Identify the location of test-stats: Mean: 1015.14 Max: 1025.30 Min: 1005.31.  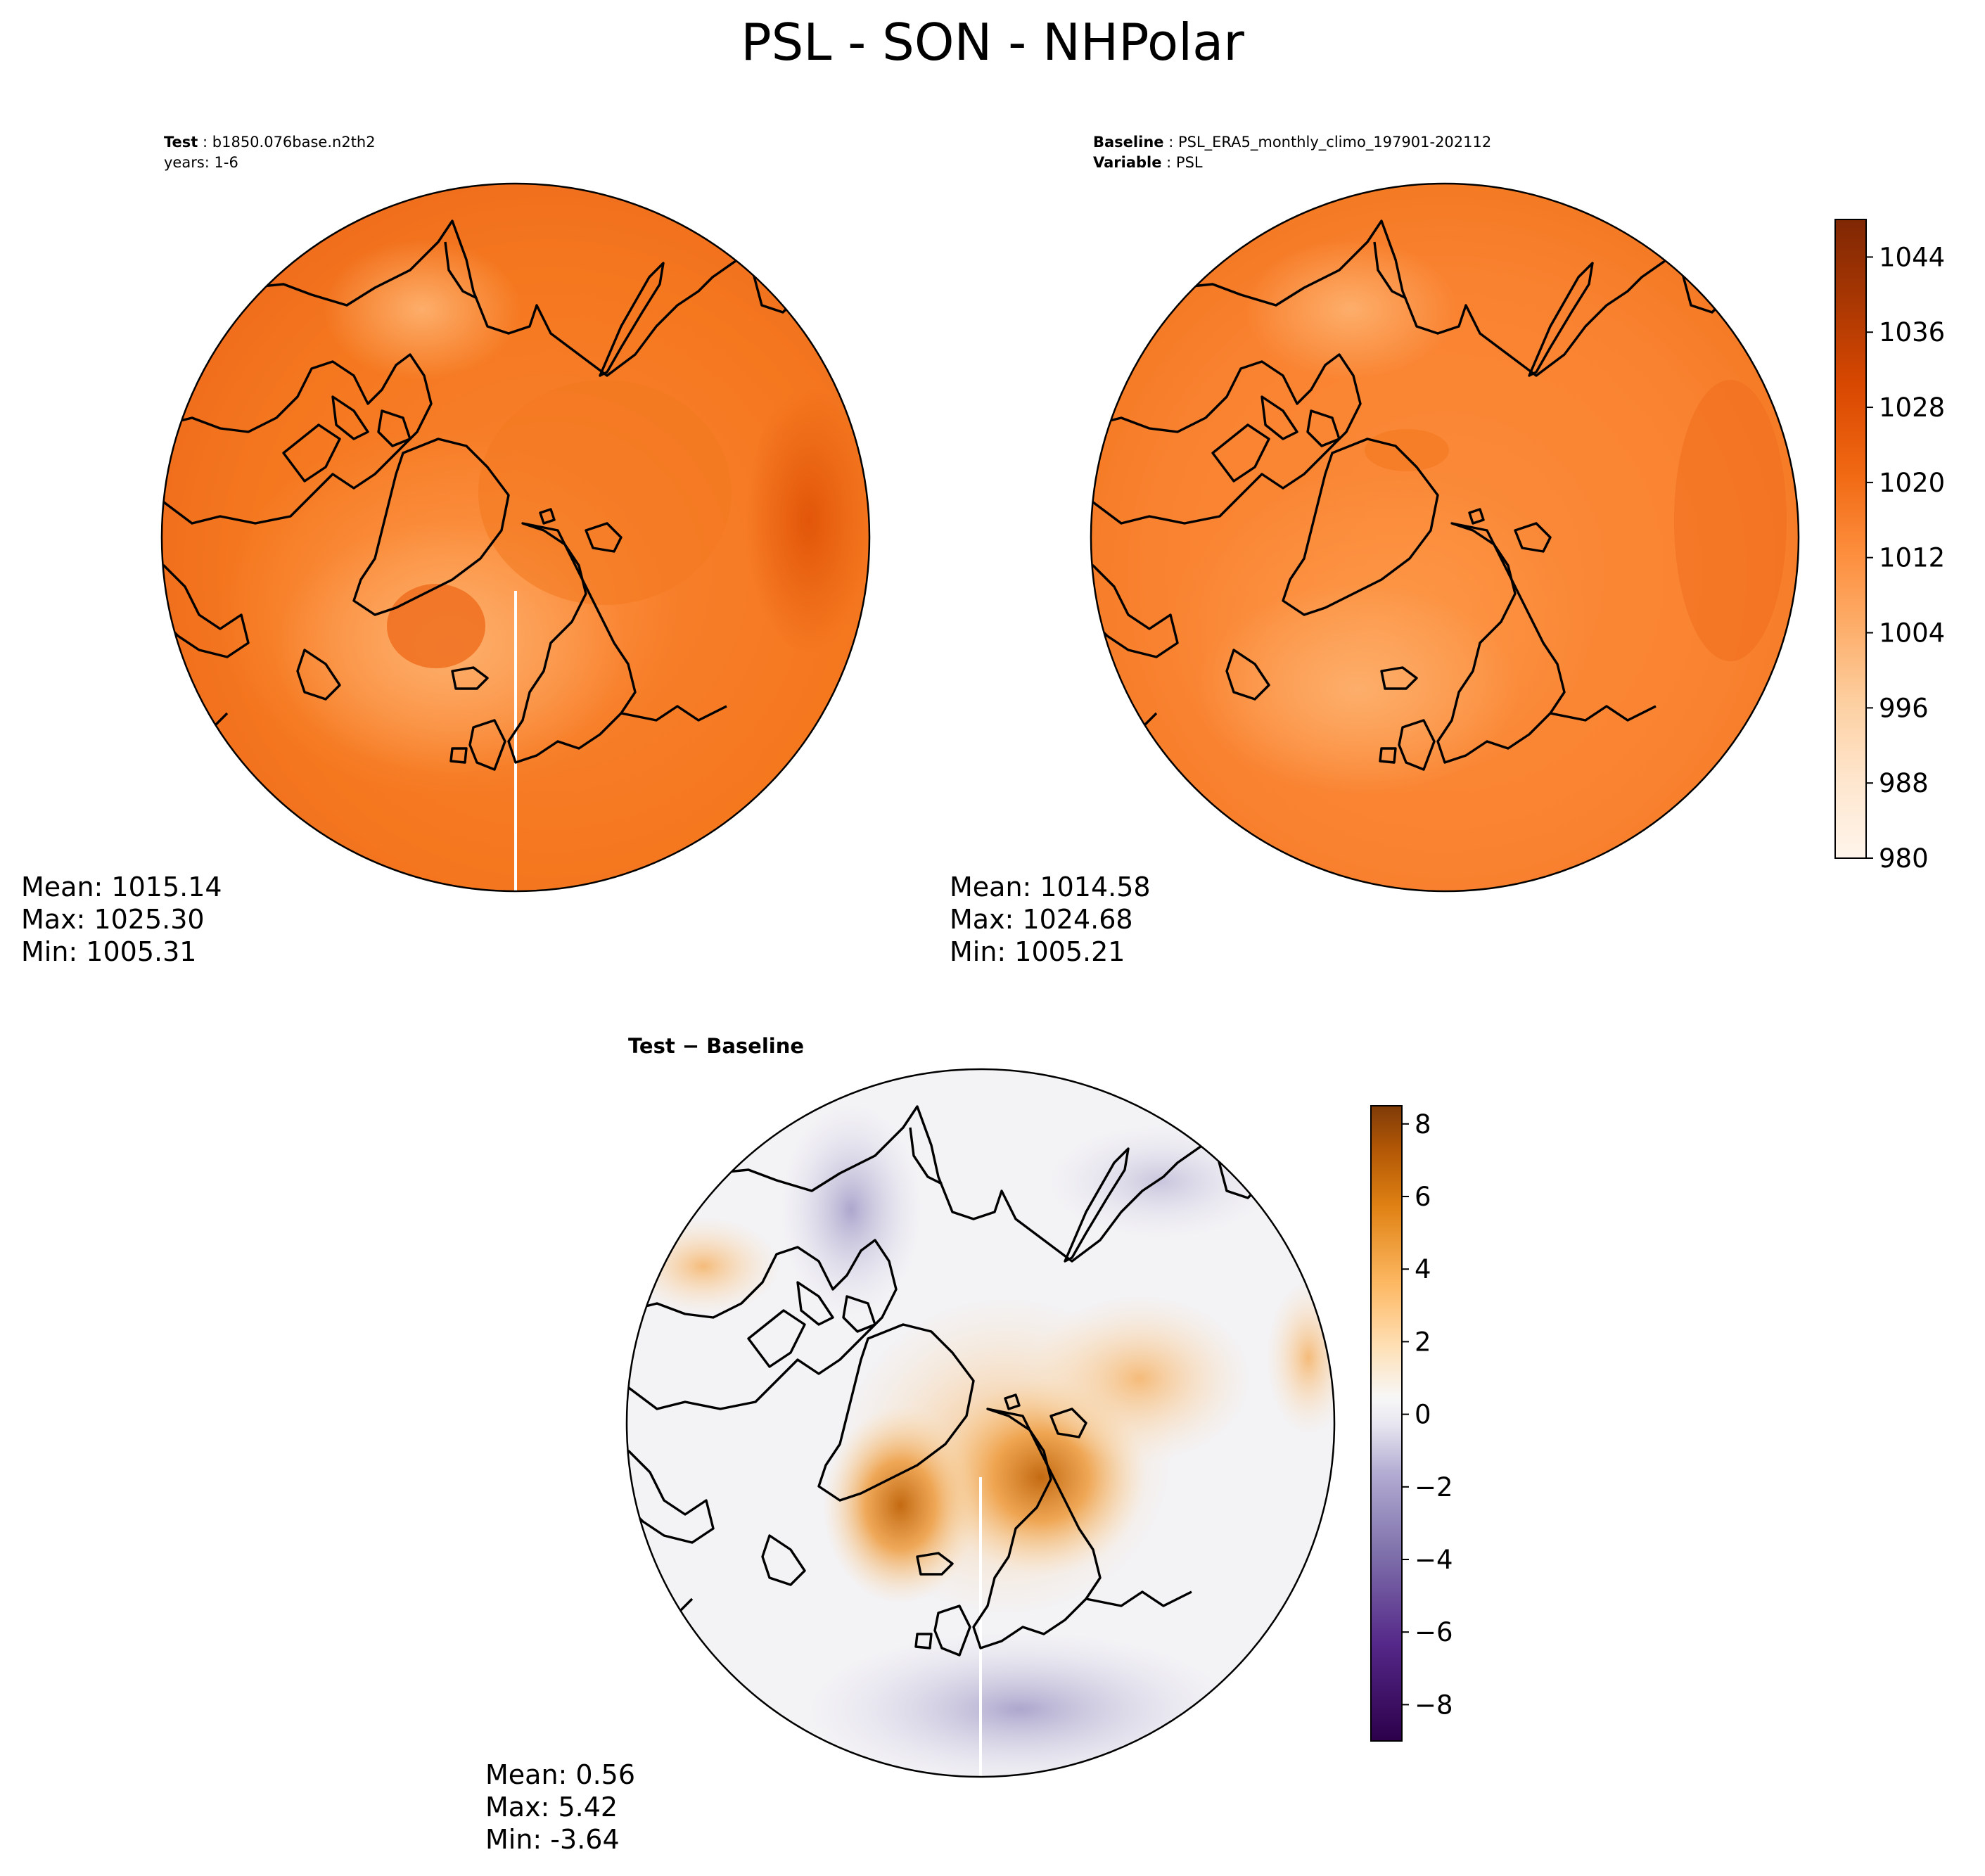
(122, 920).